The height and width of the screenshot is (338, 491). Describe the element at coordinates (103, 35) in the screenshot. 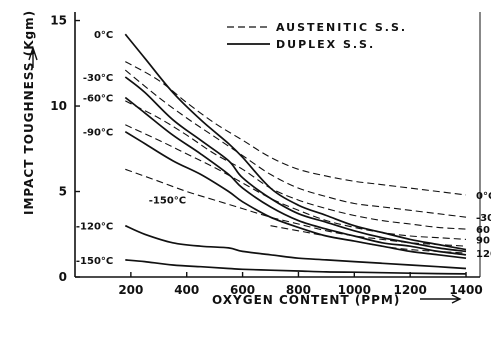

I see `duplex-temp-label: 0°C` at that location.